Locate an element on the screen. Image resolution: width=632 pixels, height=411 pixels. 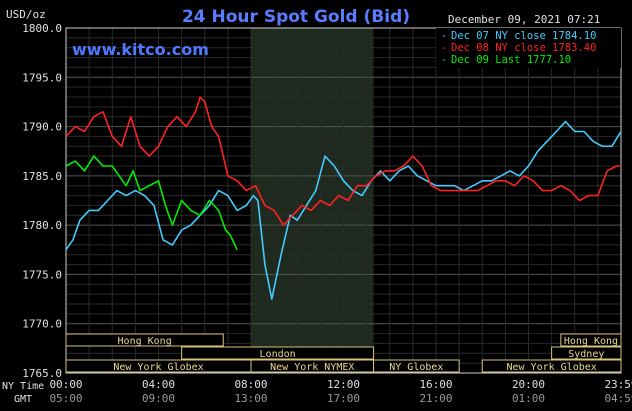
date-stamp: December 09, 2021 07:21 is located at coordinates (524, 19).